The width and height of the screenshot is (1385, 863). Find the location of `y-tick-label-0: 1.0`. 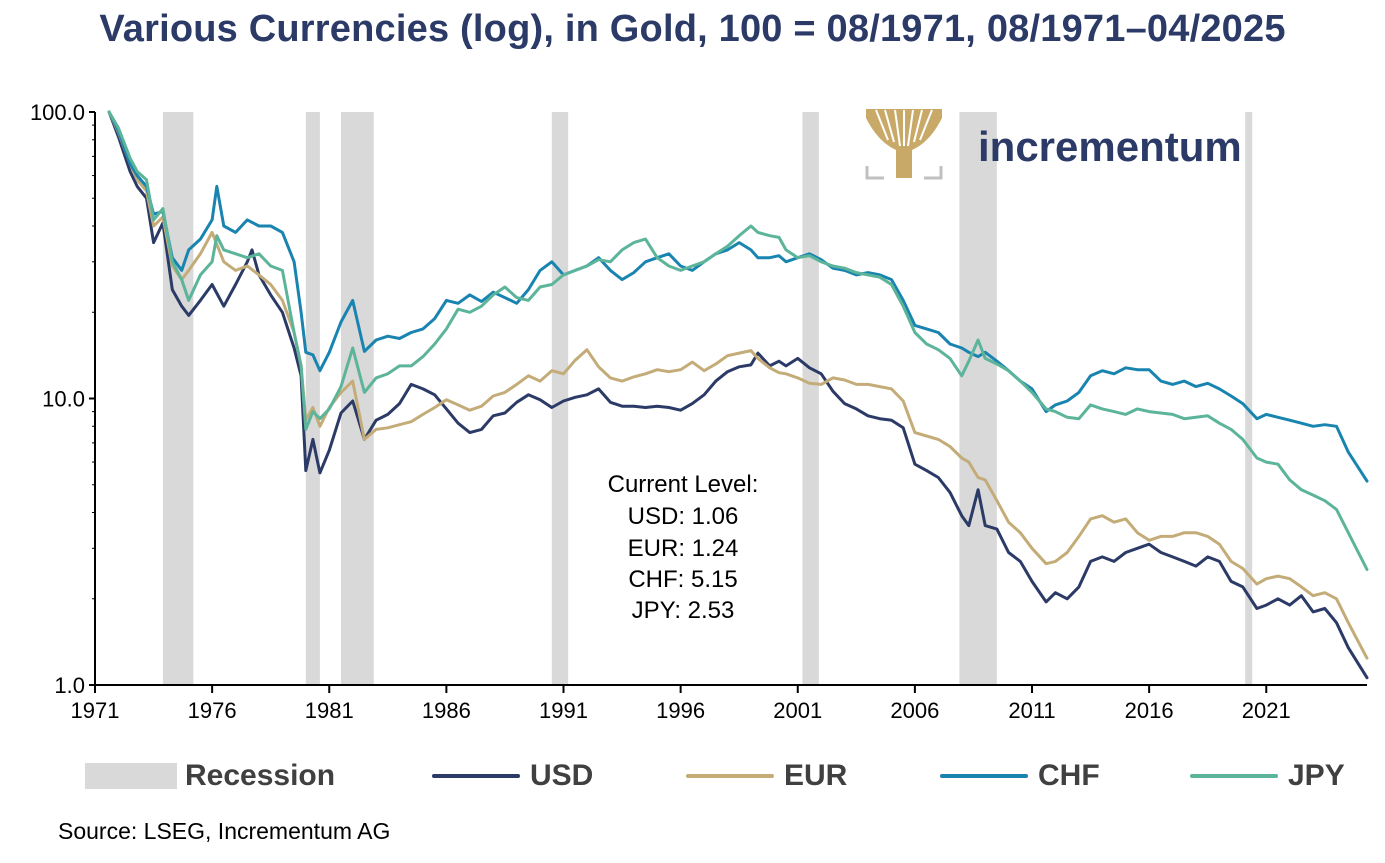

y-tick-label-0: 1.0 is located at coordinates (69, 685).